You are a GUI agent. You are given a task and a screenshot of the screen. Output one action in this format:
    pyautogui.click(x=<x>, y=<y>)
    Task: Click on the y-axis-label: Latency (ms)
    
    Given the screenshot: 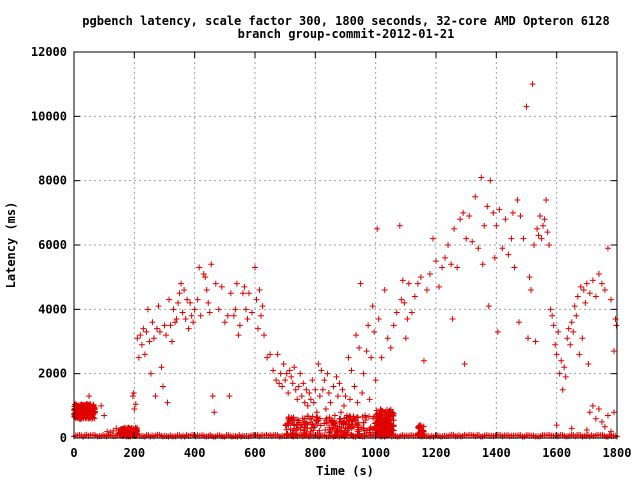 What is the action you would take?
    pyautogui.click(x=11, y=245)
    